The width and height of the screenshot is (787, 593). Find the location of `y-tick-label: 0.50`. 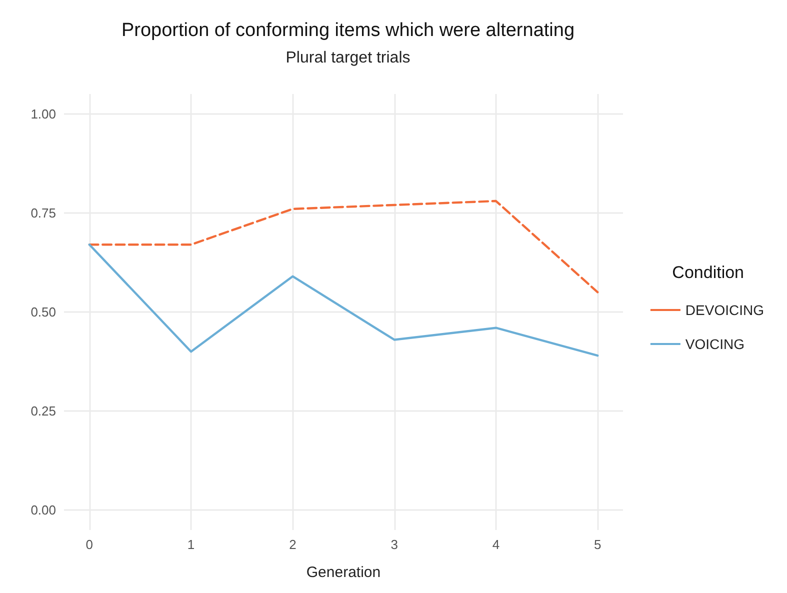

y-tick-label: 0.50 is located at coordinates (43, 312).